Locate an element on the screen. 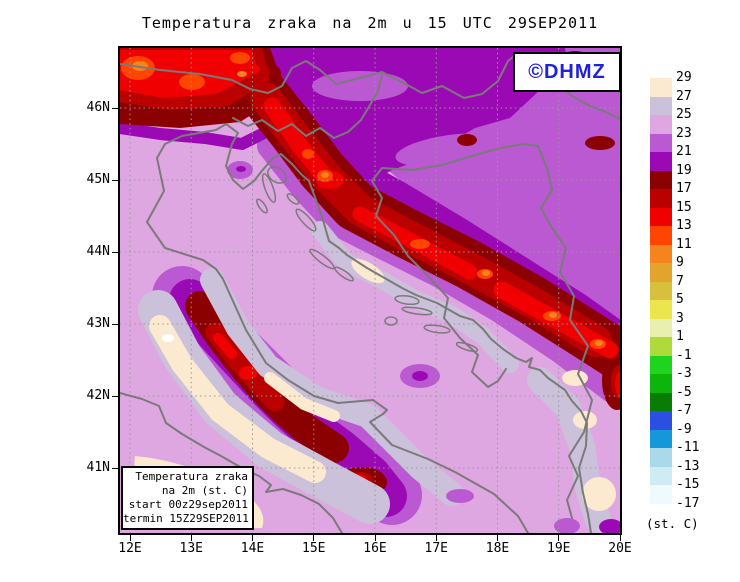  lat-tick-label: 45N is located at coordinates (98, 179).